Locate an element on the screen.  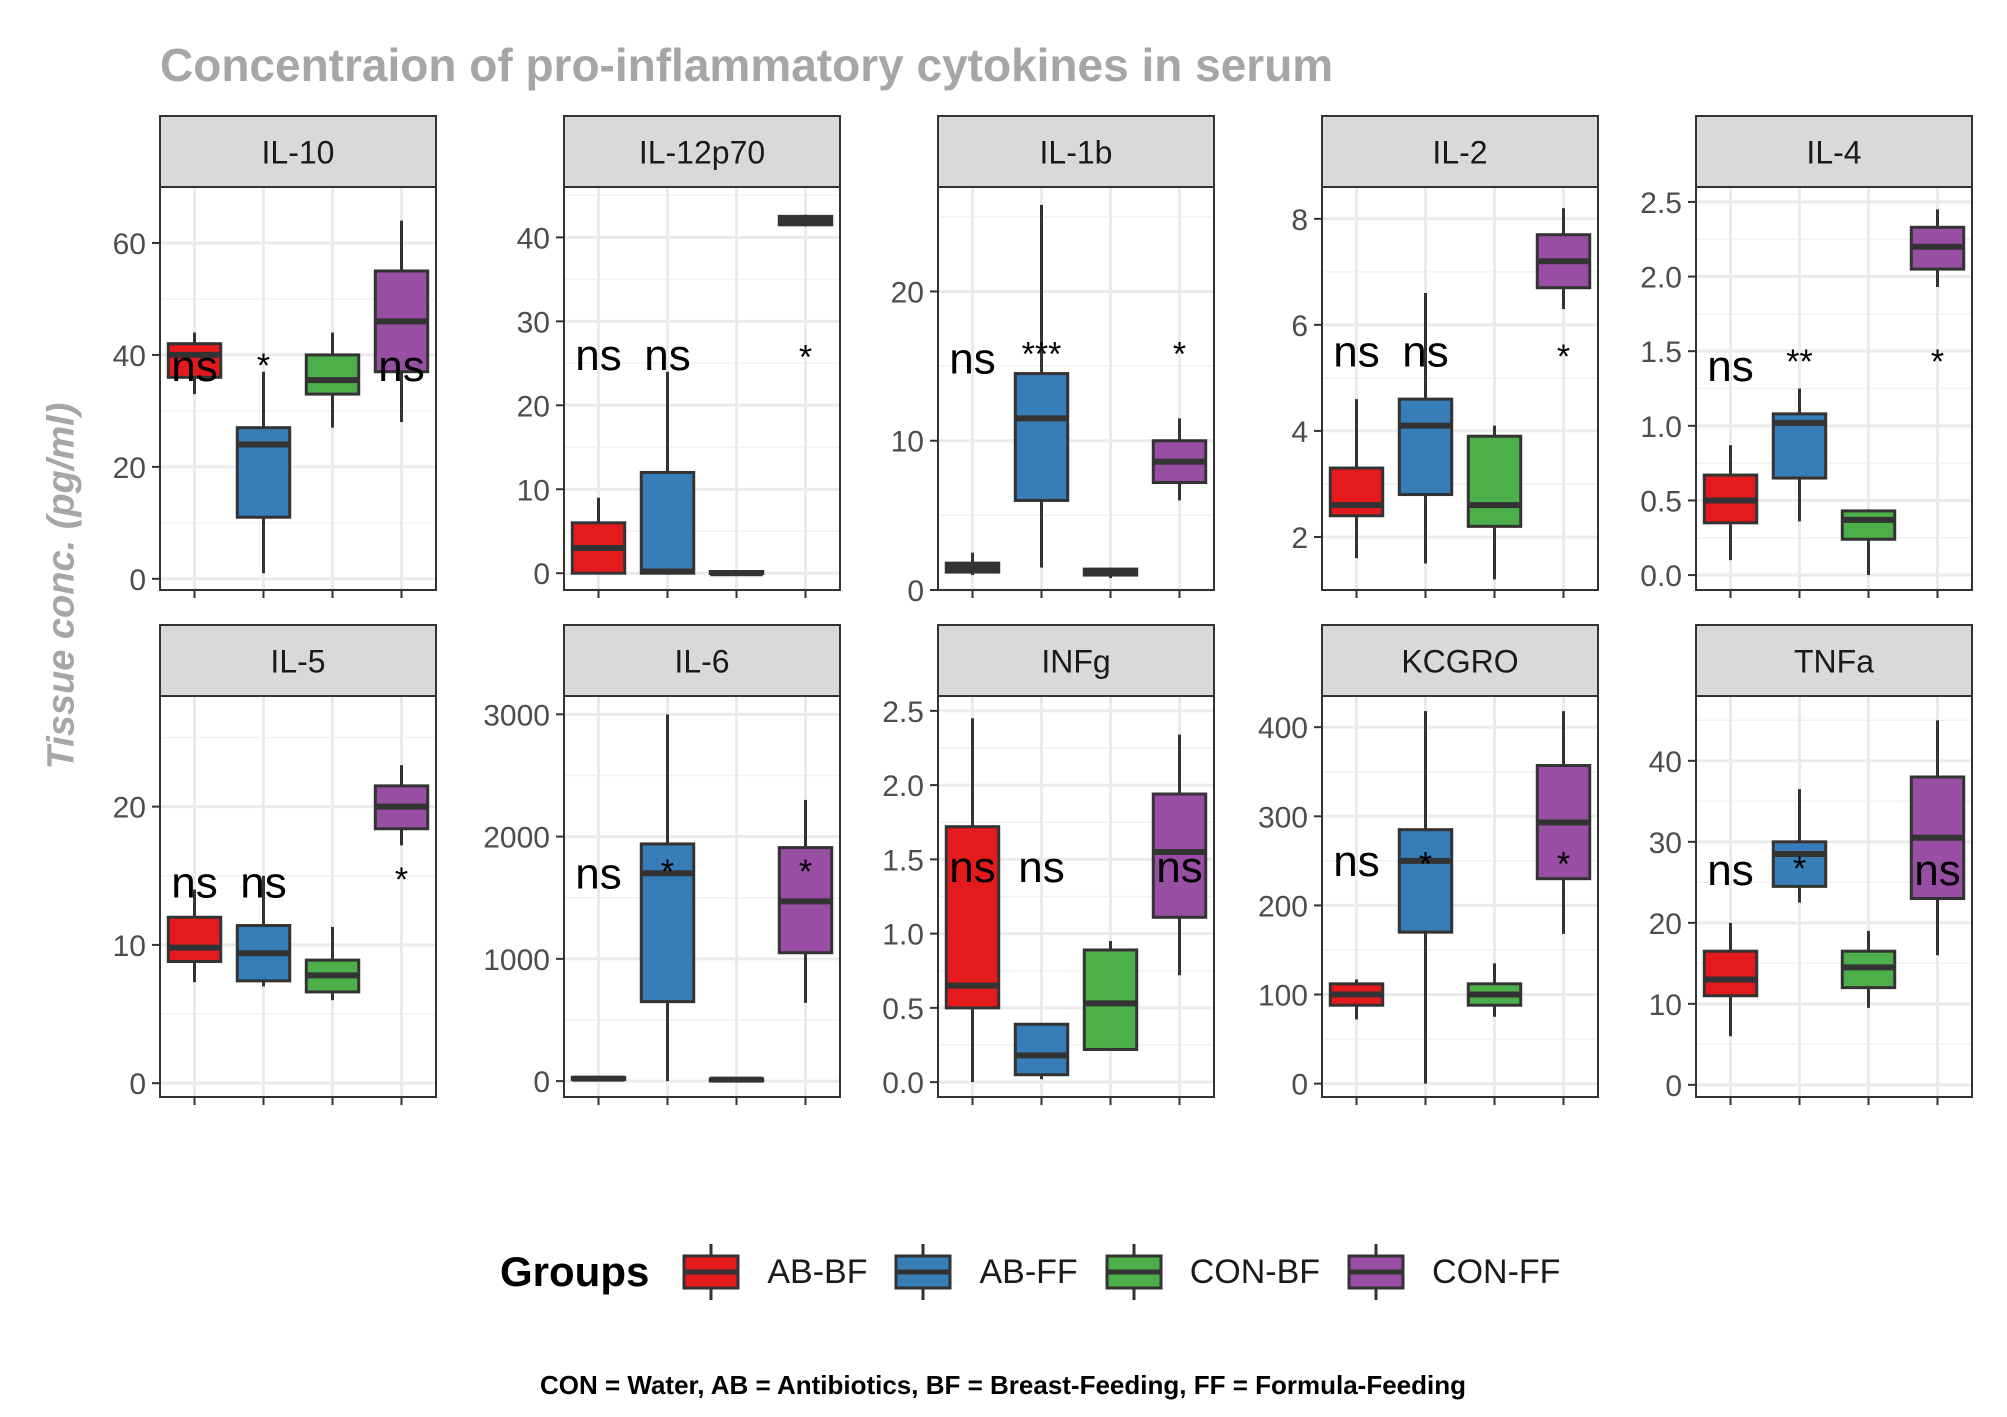
facet-il-6: IL-6 0 1000 2000 3000 ns * * is located at coordinates (662, 864).